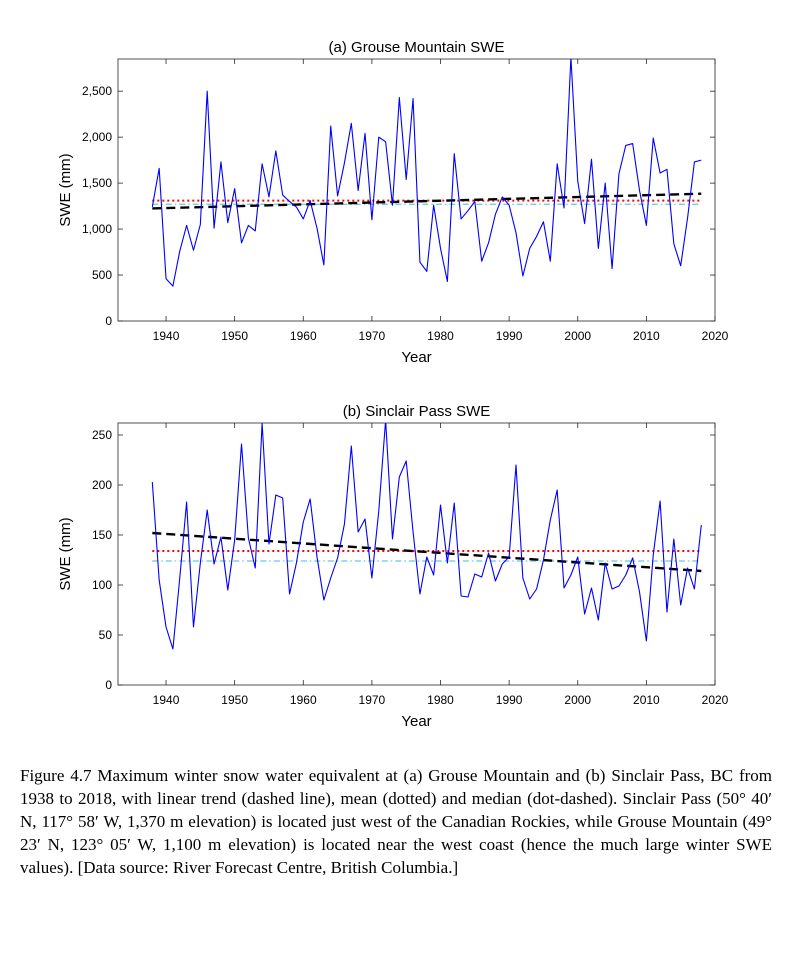  What do you see at coordinates (102, 535) in the screenshot?
I see `y-tick-label: 150` at bounding box center [102, 535].